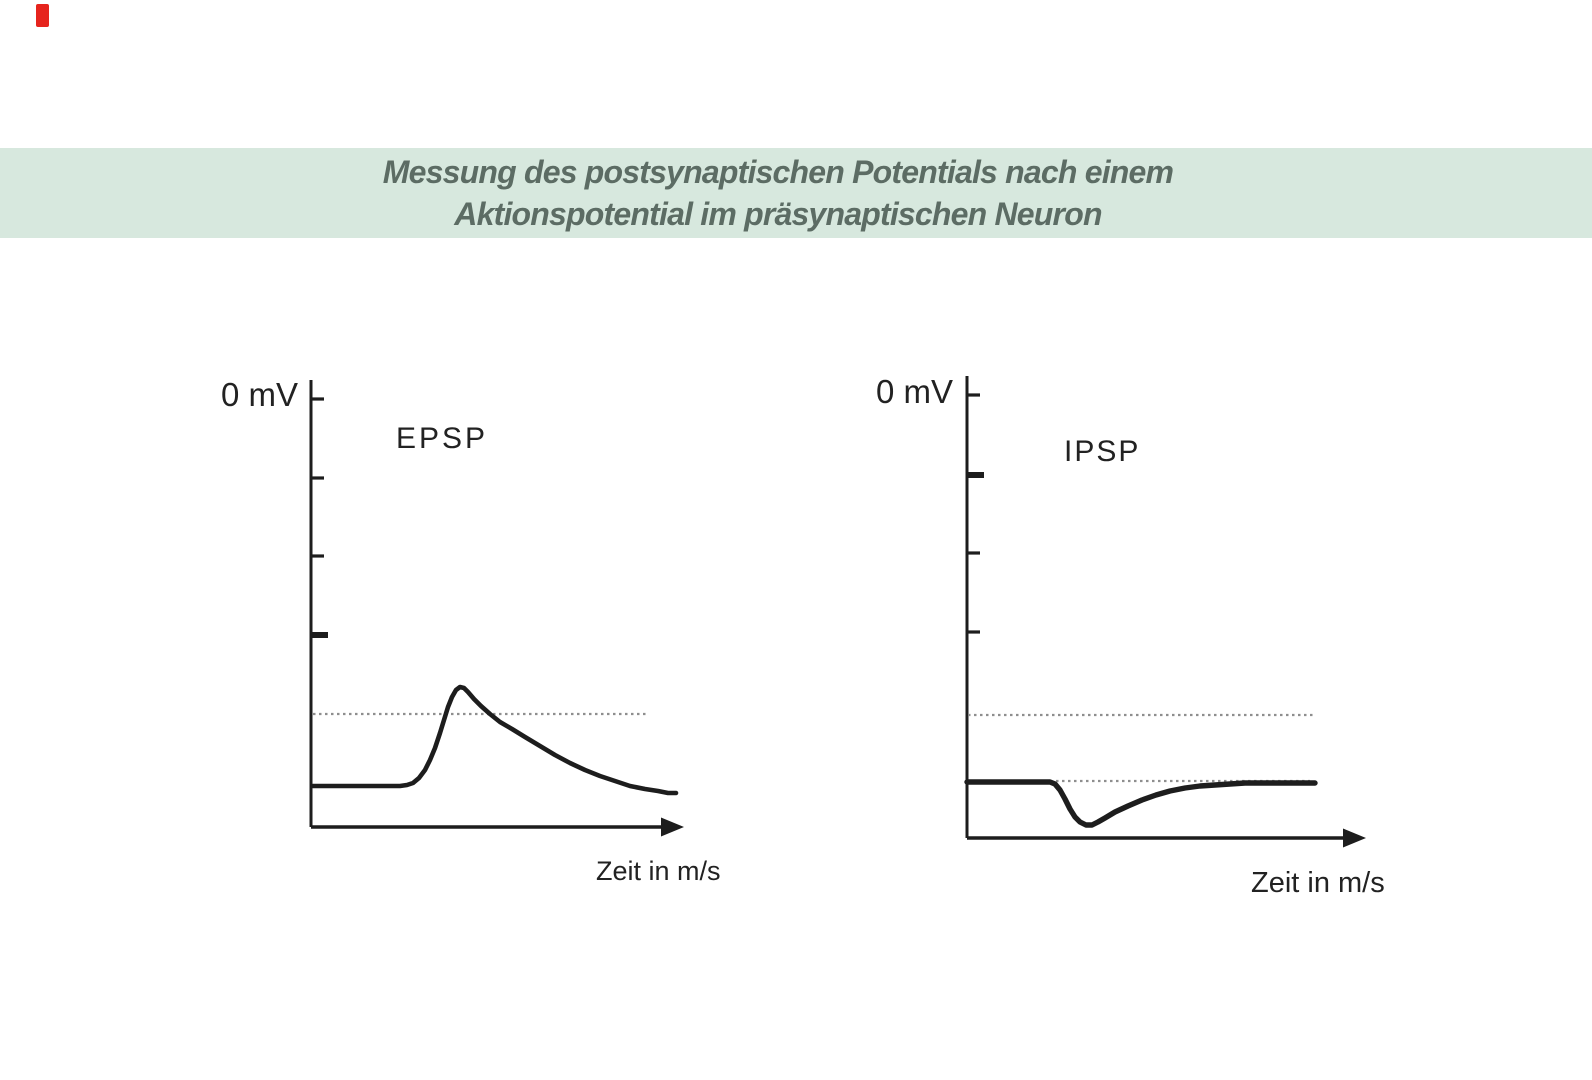  I want to click on epsp-curve, so click(494, 740).